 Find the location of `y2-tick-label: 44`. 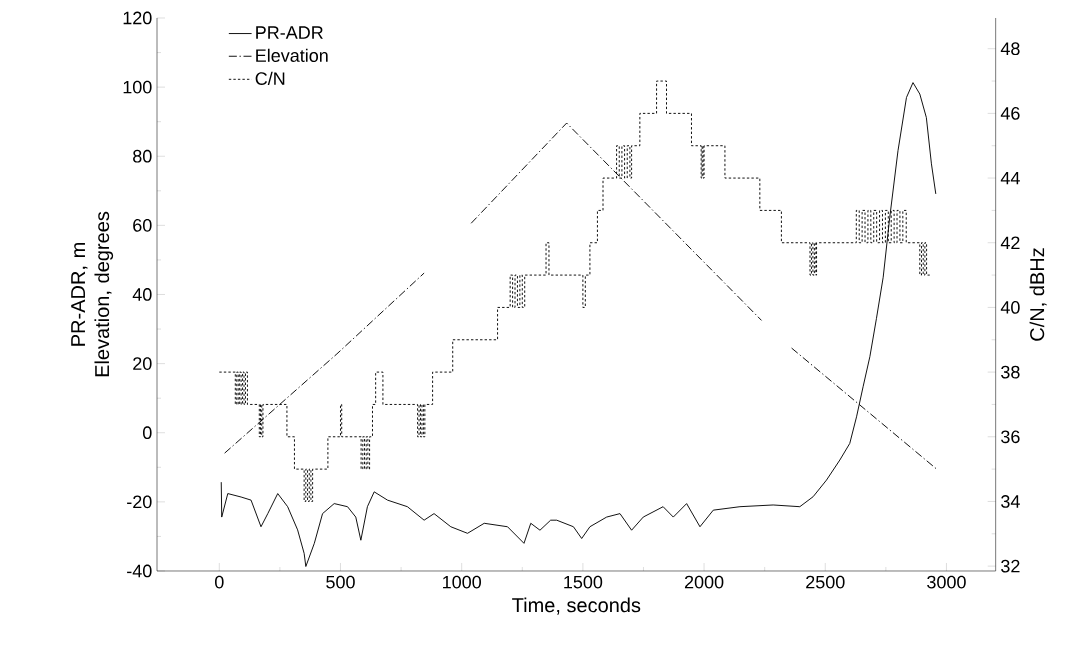

y2-tick-label: 44 is located at coordinates (1010, 178).